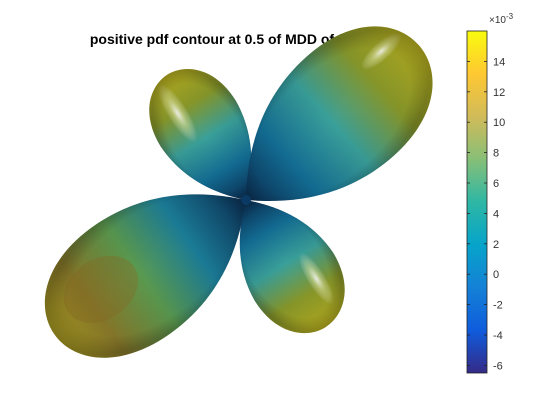 The image size is (560, 420). I want to click on colorbar-tick-label: -2, so click(498, 306).